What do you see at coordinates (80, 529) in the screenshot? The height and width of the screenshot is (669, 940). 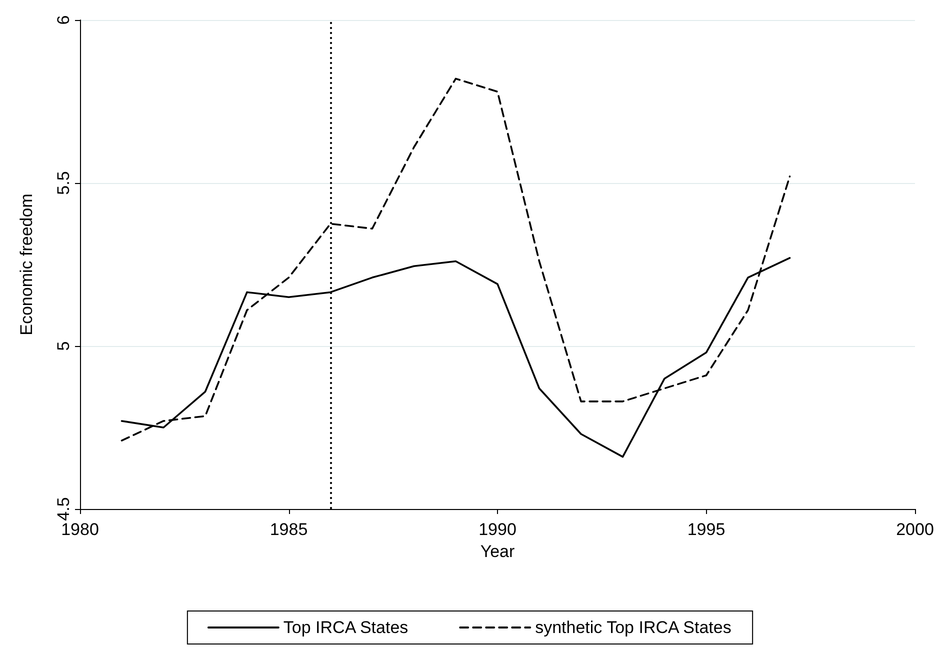 I see `x-tick-label: 1980` at bounding box center [80, 529].